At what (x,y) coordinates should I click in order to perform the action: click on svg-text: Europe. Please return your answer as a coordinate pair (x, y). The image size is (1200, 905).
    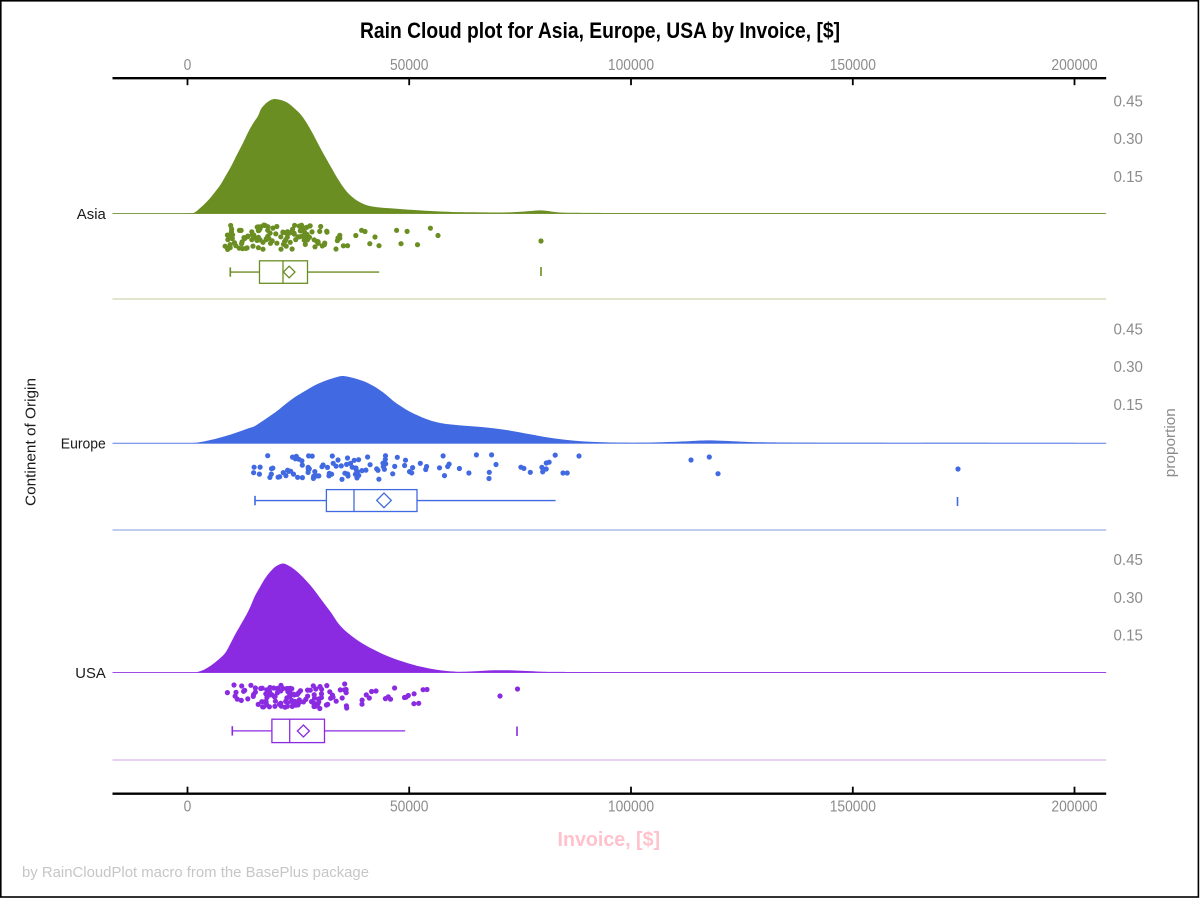
    Looking at the image, I should click on (83, 444).